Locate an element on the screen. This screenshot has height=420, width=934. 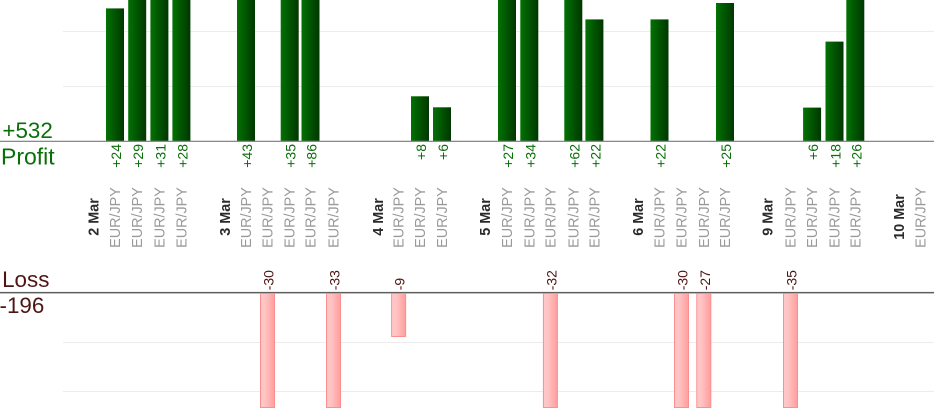
svg-text: +34 is located at coordinates (530, 156).